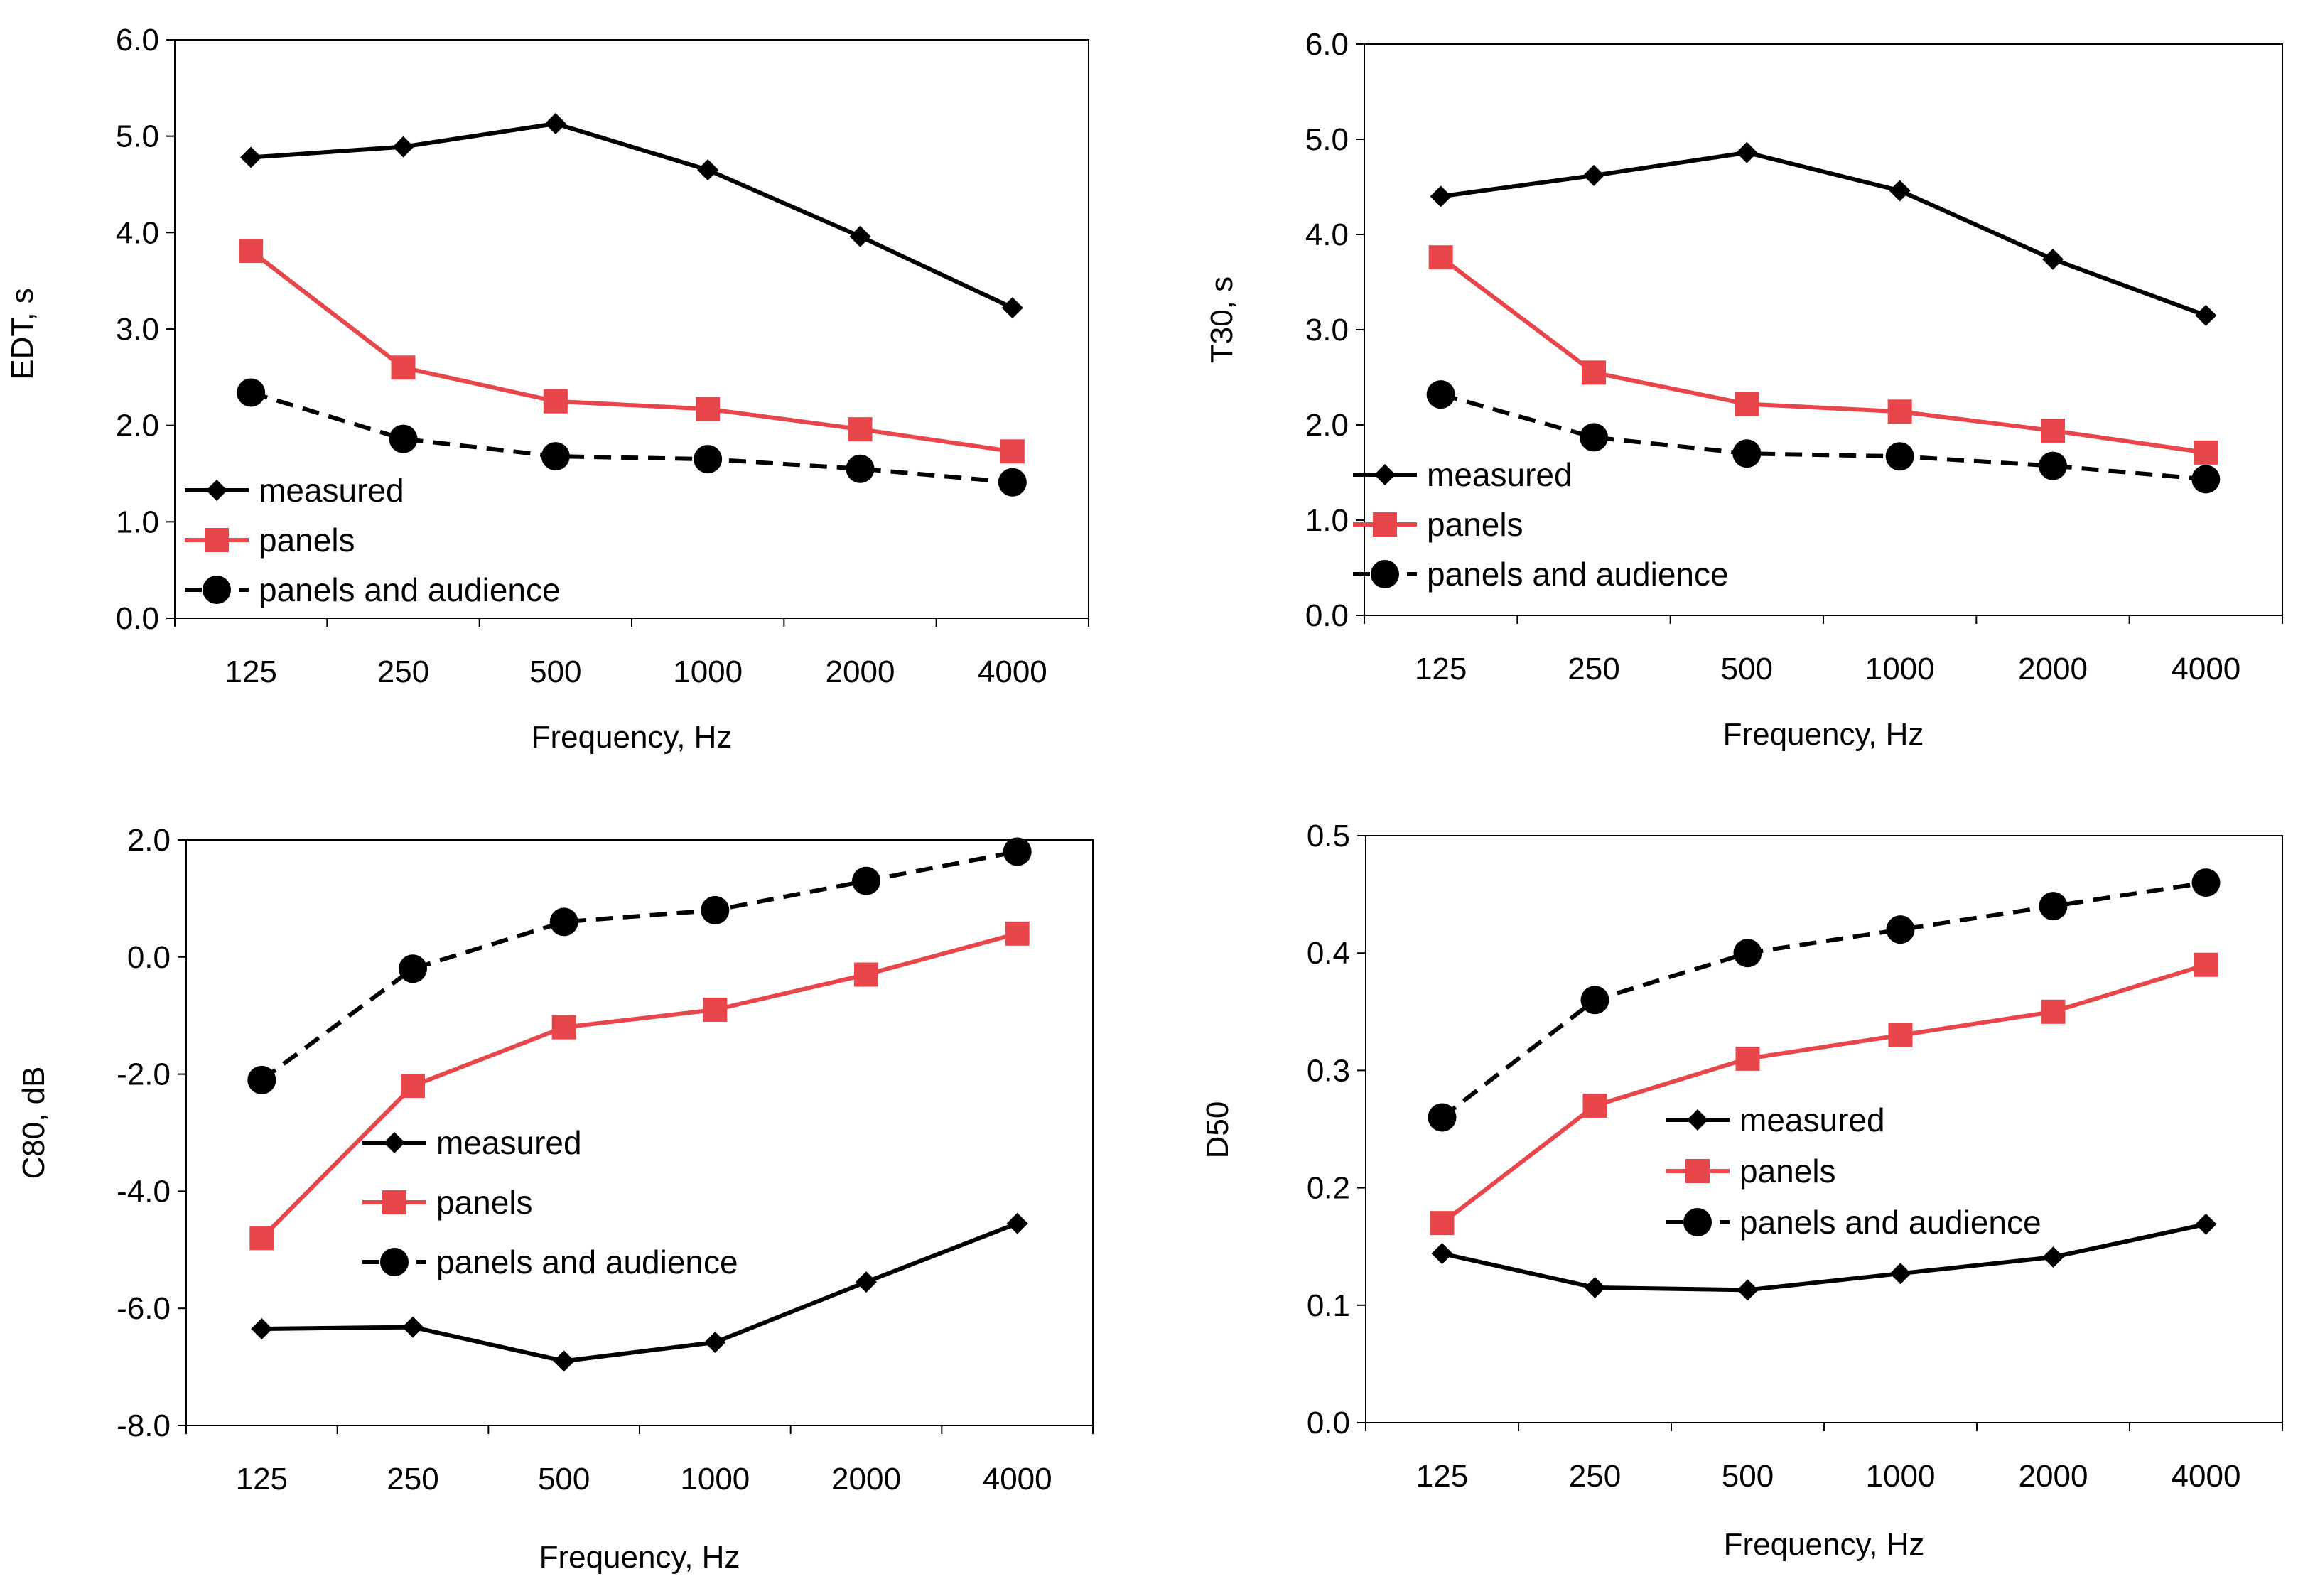  Describe the element at coordinates (33, 1124) in the screenshot. I see `y-axis-title: C80, dB` at that location.